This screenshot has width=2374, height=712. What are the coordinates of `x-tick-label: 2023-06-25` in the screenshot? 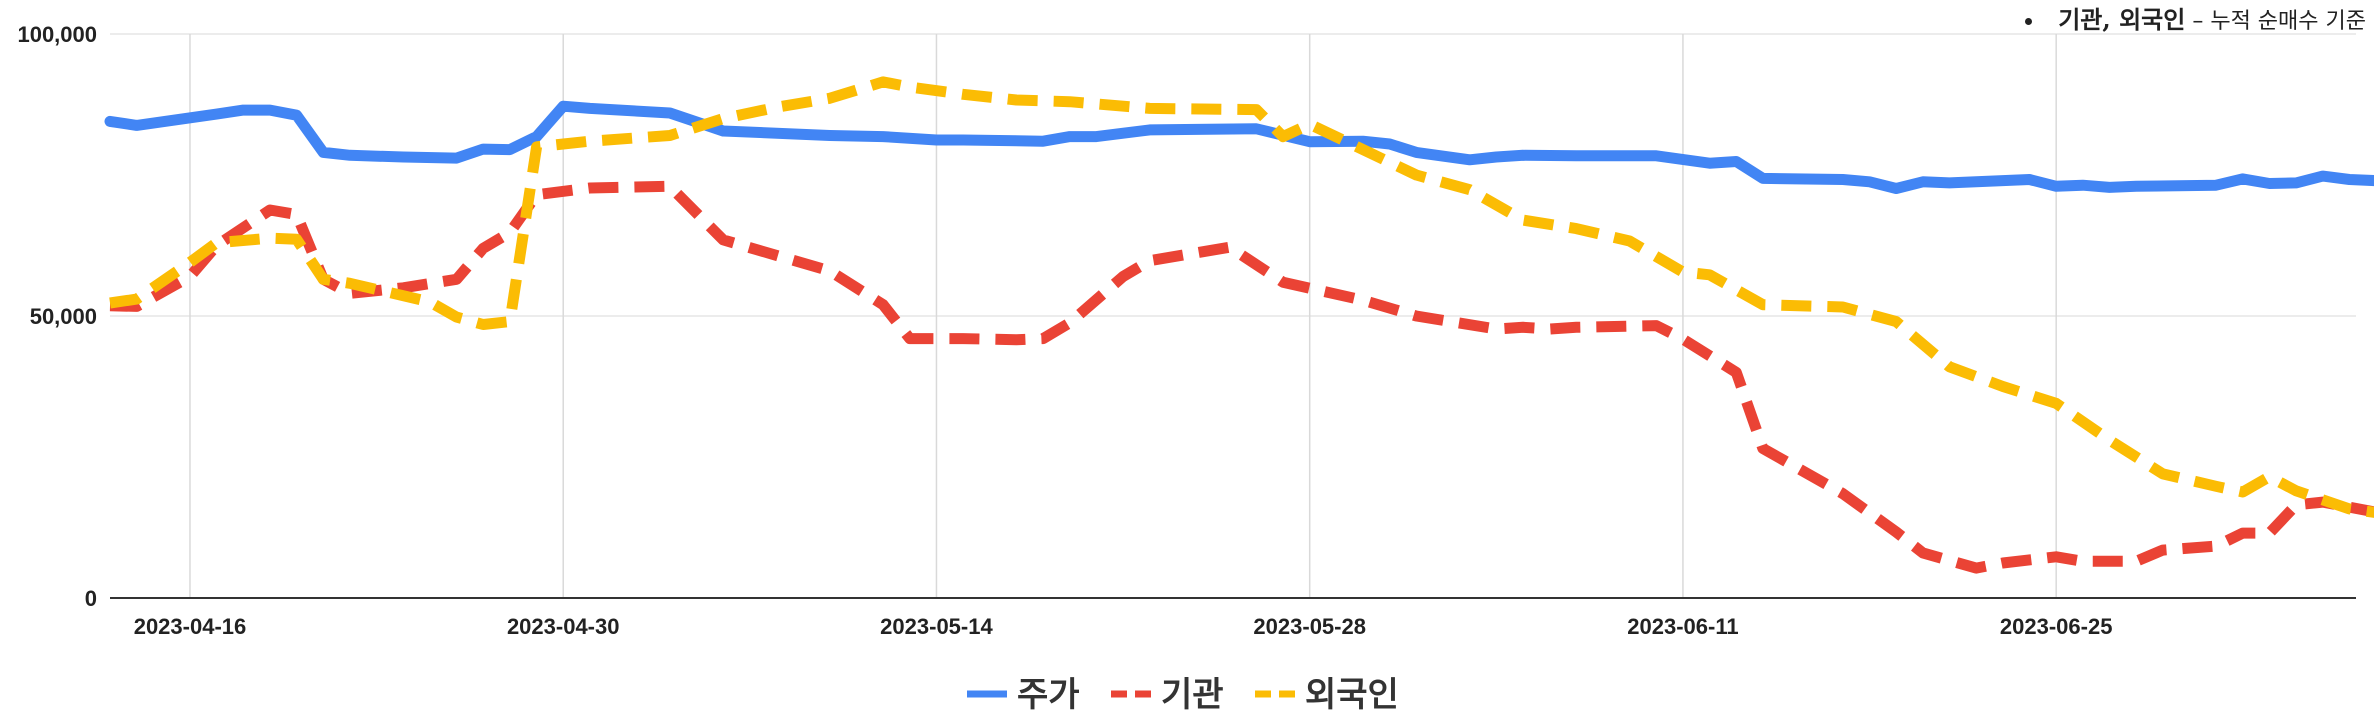 It's located at (2056, 626).